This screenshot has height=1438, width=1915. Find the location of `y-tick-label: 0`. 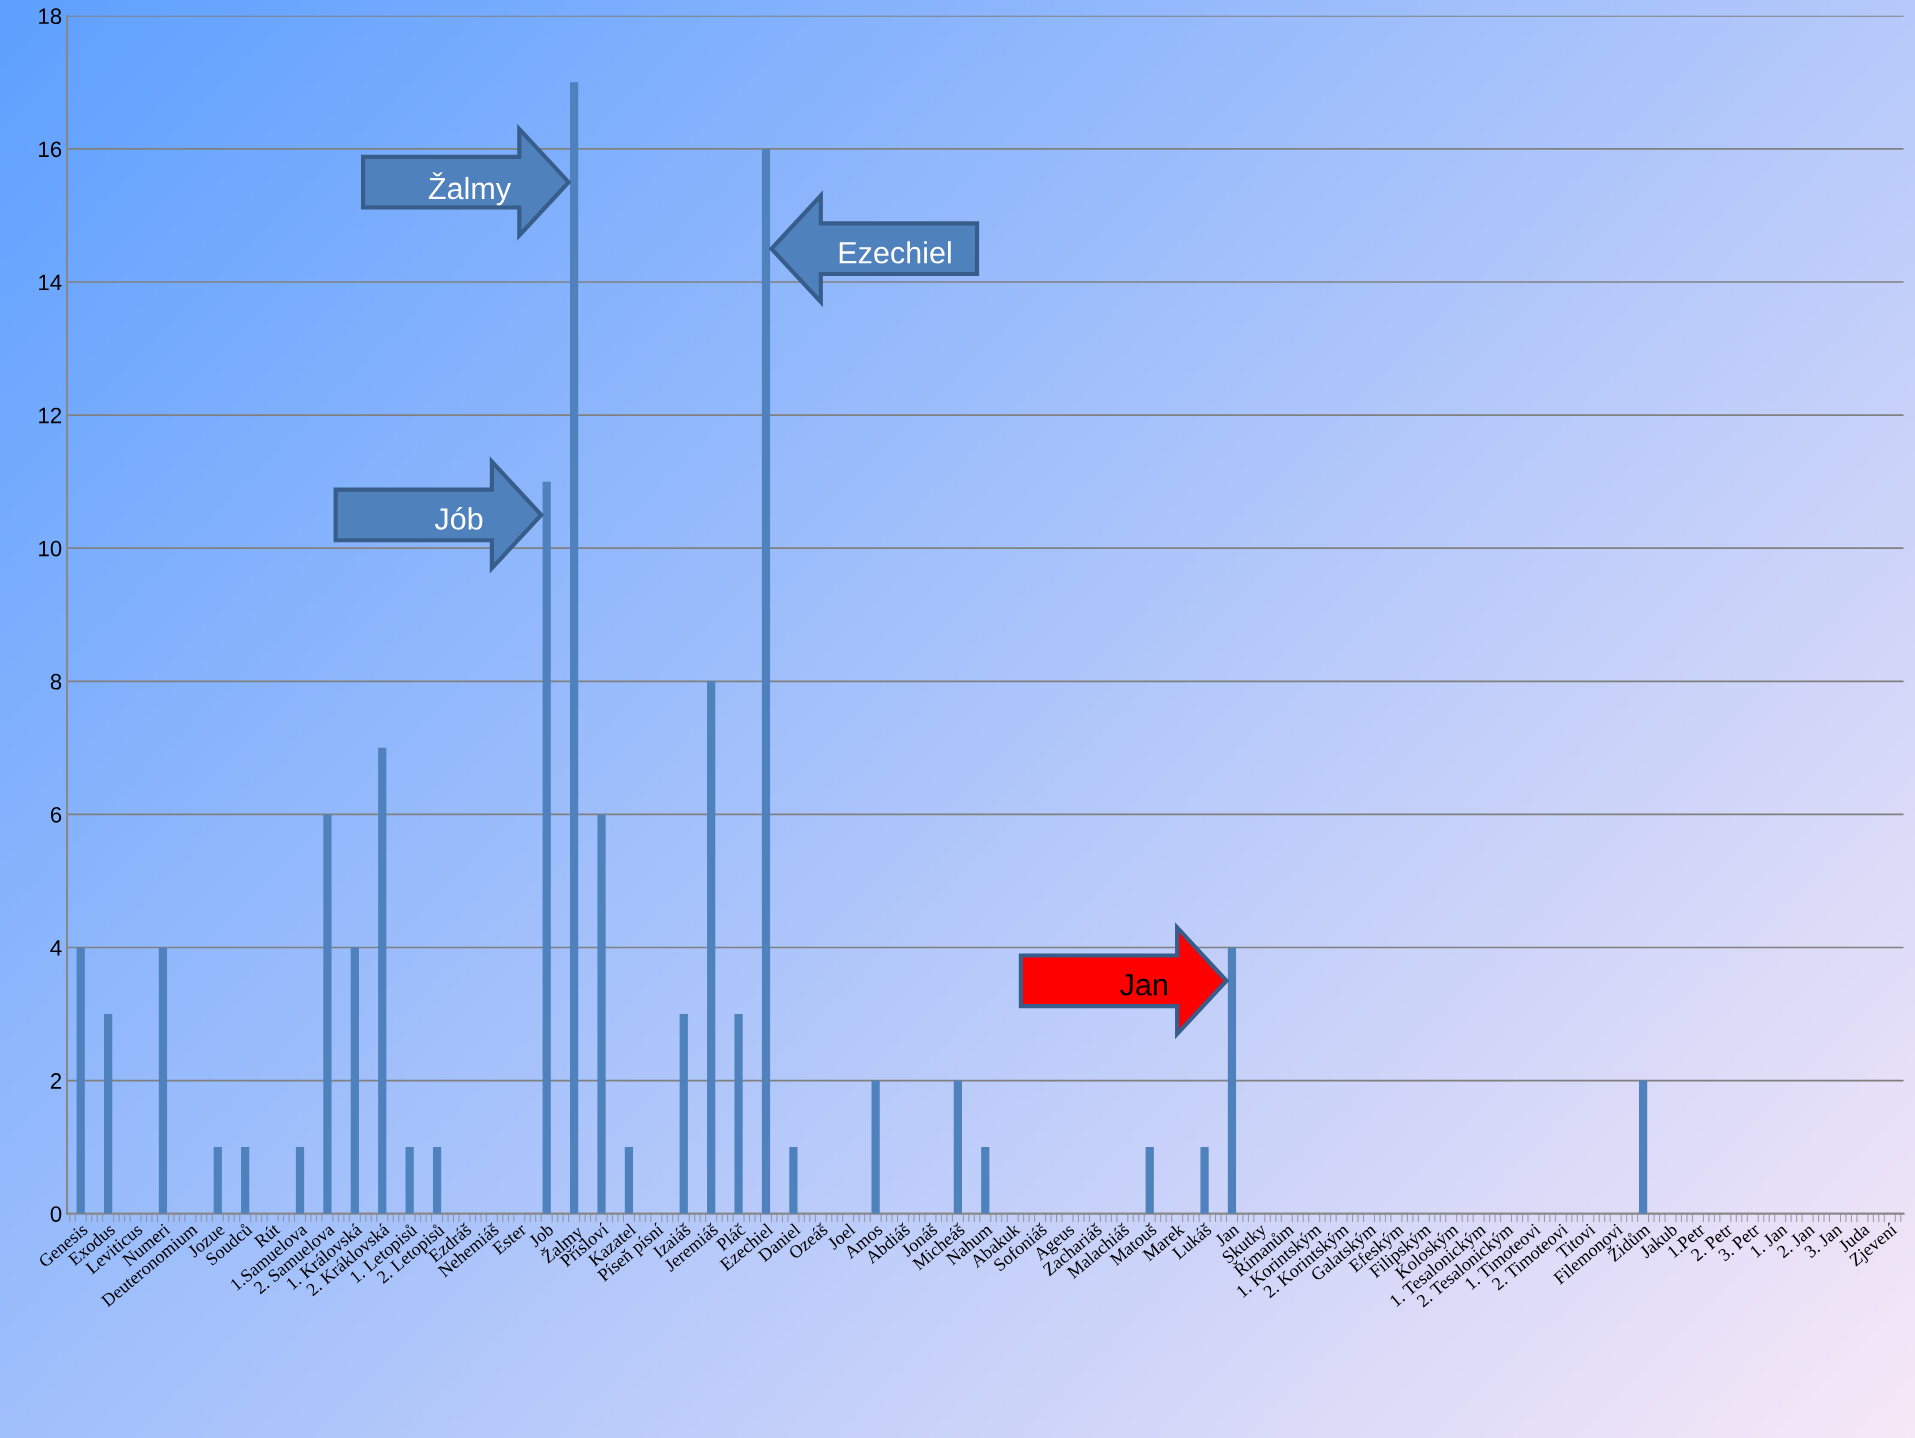

y-tick-label: 0 is located at coordinates (56, 1214).